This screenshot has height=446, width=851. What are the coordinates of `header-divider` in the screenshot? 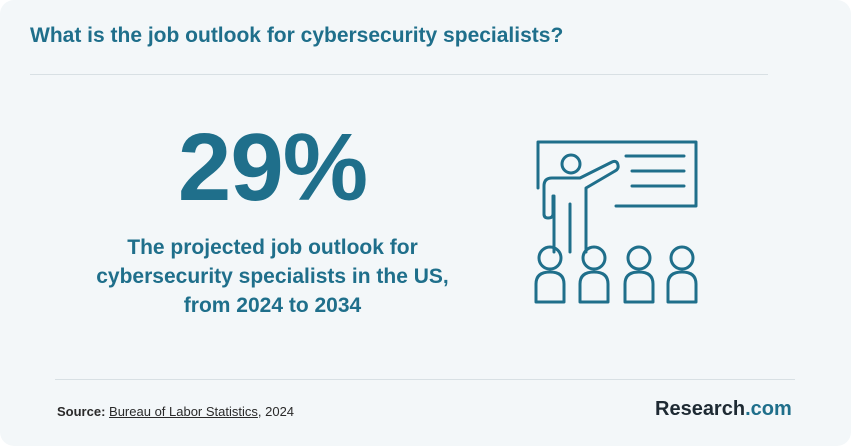 It's located at (399, 74).